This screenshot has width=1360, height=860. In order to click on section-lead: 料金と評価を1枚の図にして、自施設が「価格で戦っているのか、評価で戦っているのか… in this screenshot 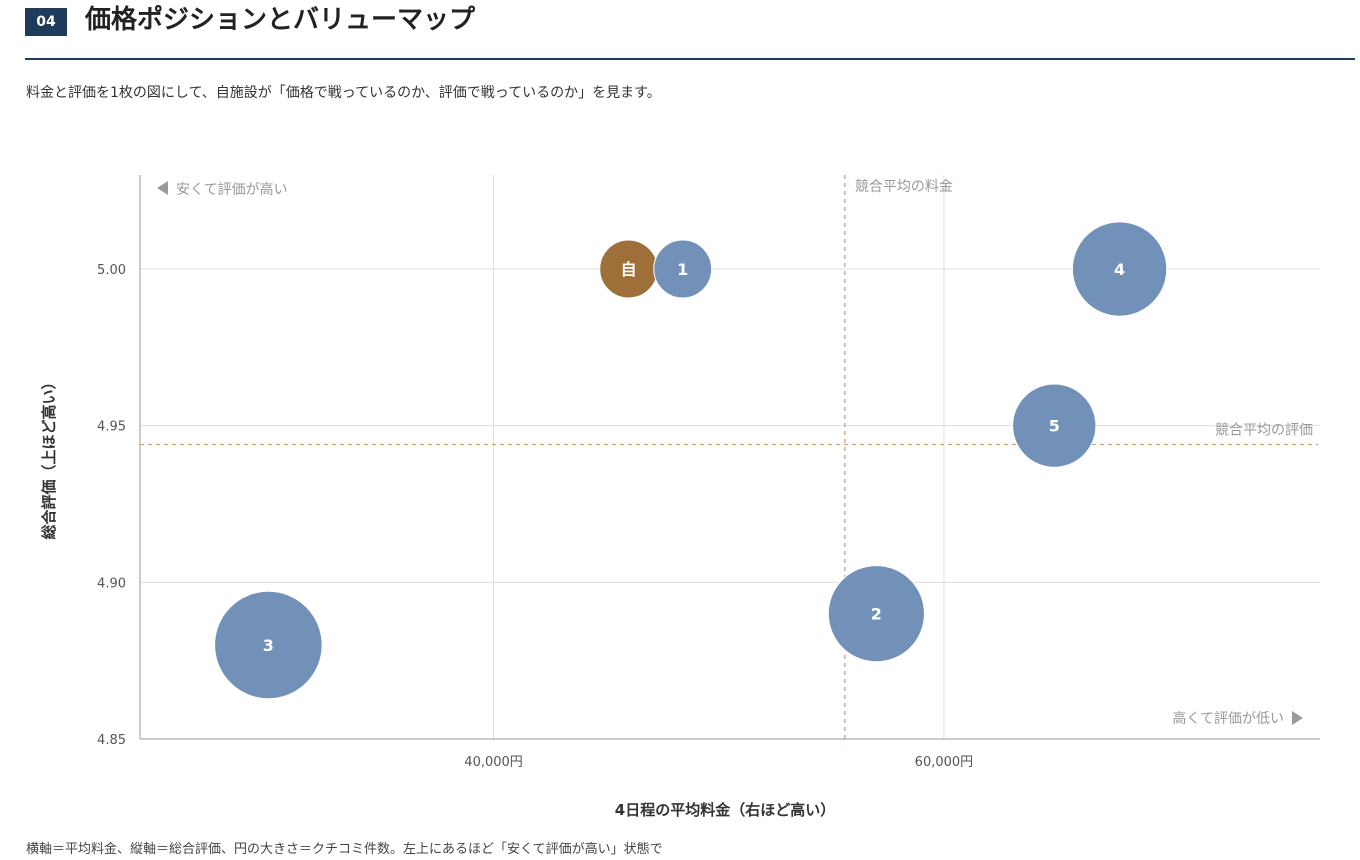, I will do `click(343, 93)`.